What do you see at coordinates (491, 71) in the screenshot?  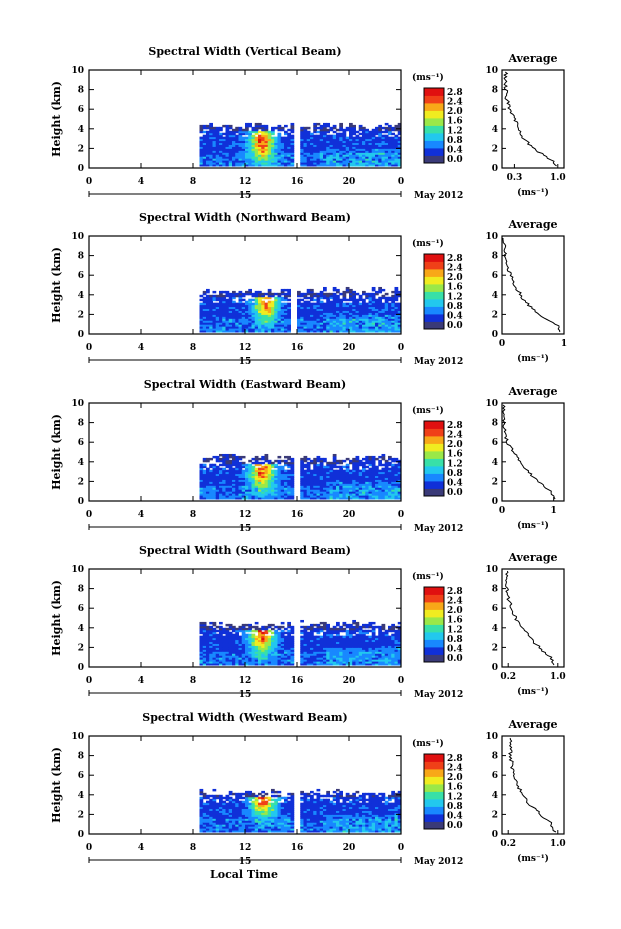 I see `avg-y-label: 10` at bounding box center [491, 71].